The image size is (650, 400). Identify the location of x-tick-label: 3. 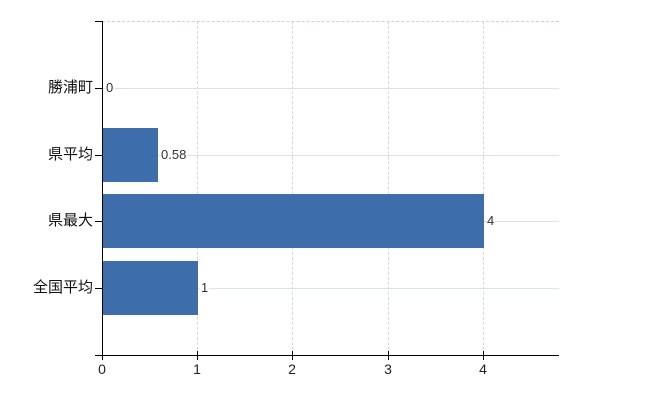
(388, 369).